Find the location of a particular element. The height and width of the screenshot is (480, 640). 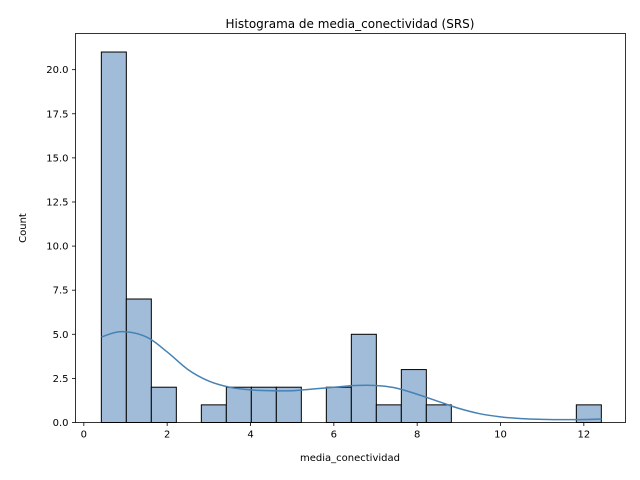

y-tick-label: 15.0 is located at coordinates (57, 158).